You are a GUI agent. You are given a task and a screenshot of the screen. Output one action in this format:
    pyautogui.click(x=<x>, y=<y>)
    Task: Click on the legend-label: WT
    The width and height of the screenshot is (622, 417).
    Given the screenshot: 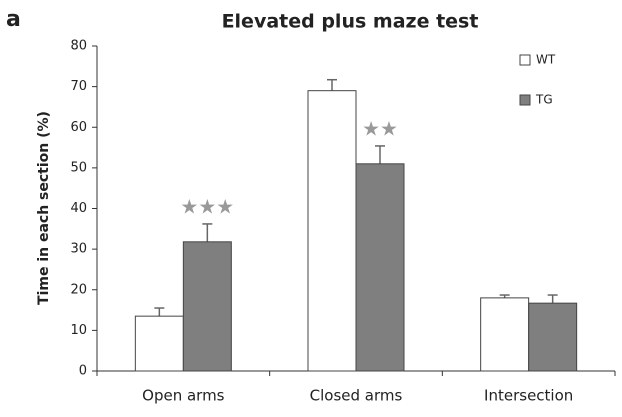 What is the action you would take?
    pyautogui.click(x=546, y=60)
    